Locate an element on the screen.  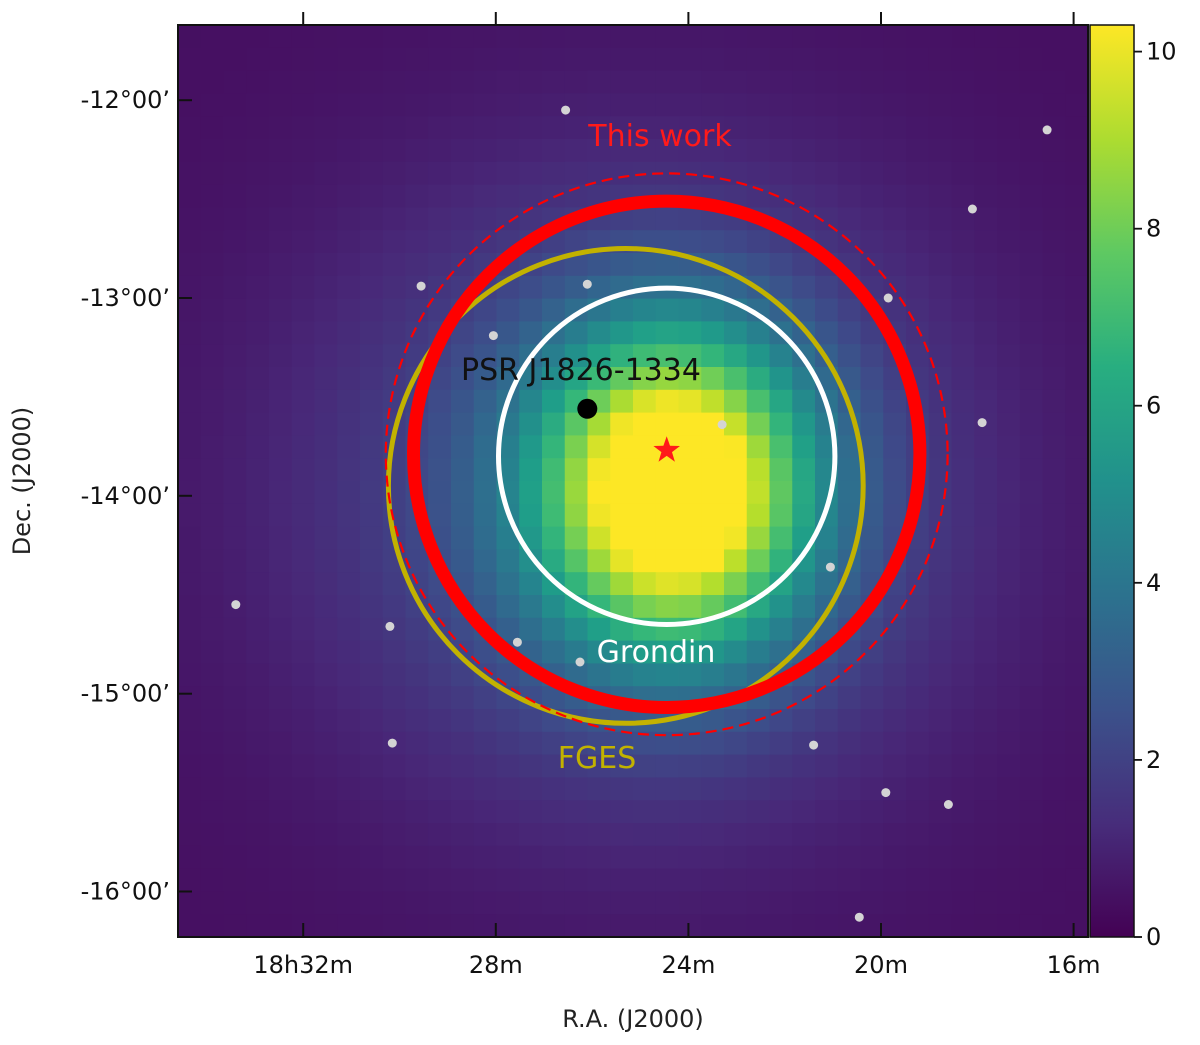
label-fges: FGES is located at coordinates (597, 758).